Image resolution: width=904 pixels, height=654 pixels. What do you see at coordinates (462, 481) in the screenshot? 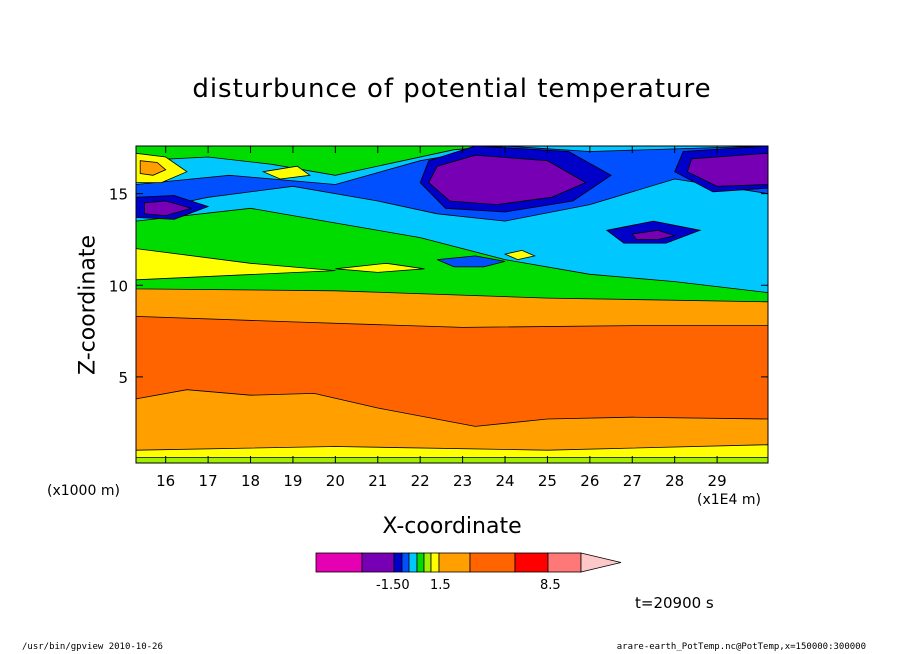
I see `x-tick-label-23: 23` at bounding box center [462, 481].